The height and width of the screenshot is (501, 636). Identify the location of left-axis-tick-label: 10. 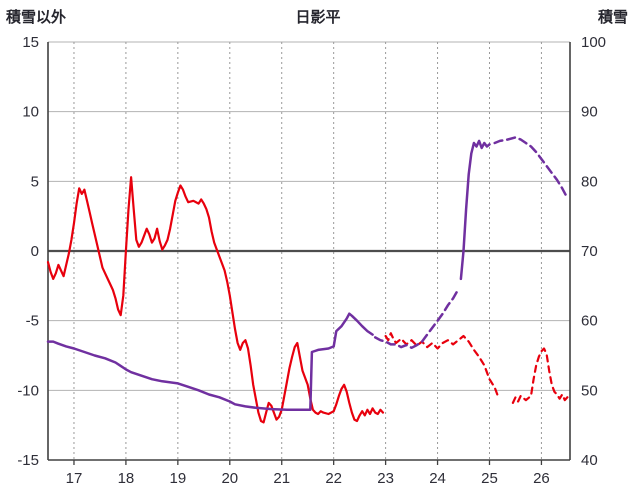
(30, 112).